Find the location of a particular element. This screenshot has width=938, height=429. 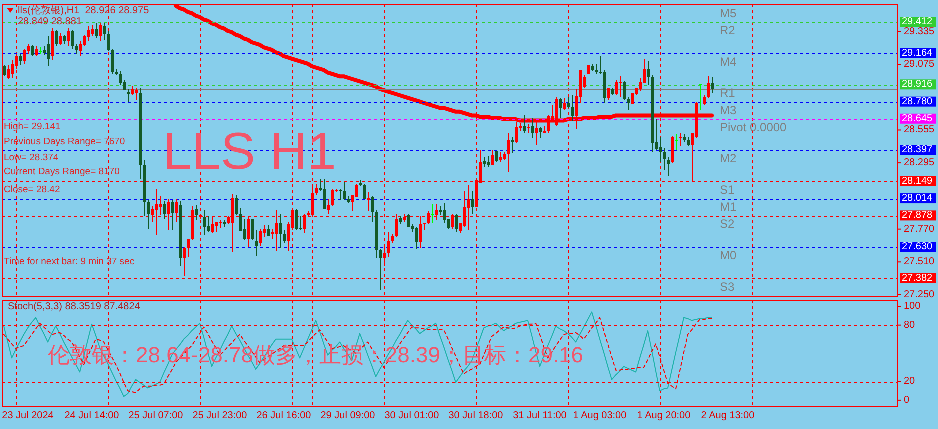

y-tick-label: 29.335 is located at coordinates (920, 32).